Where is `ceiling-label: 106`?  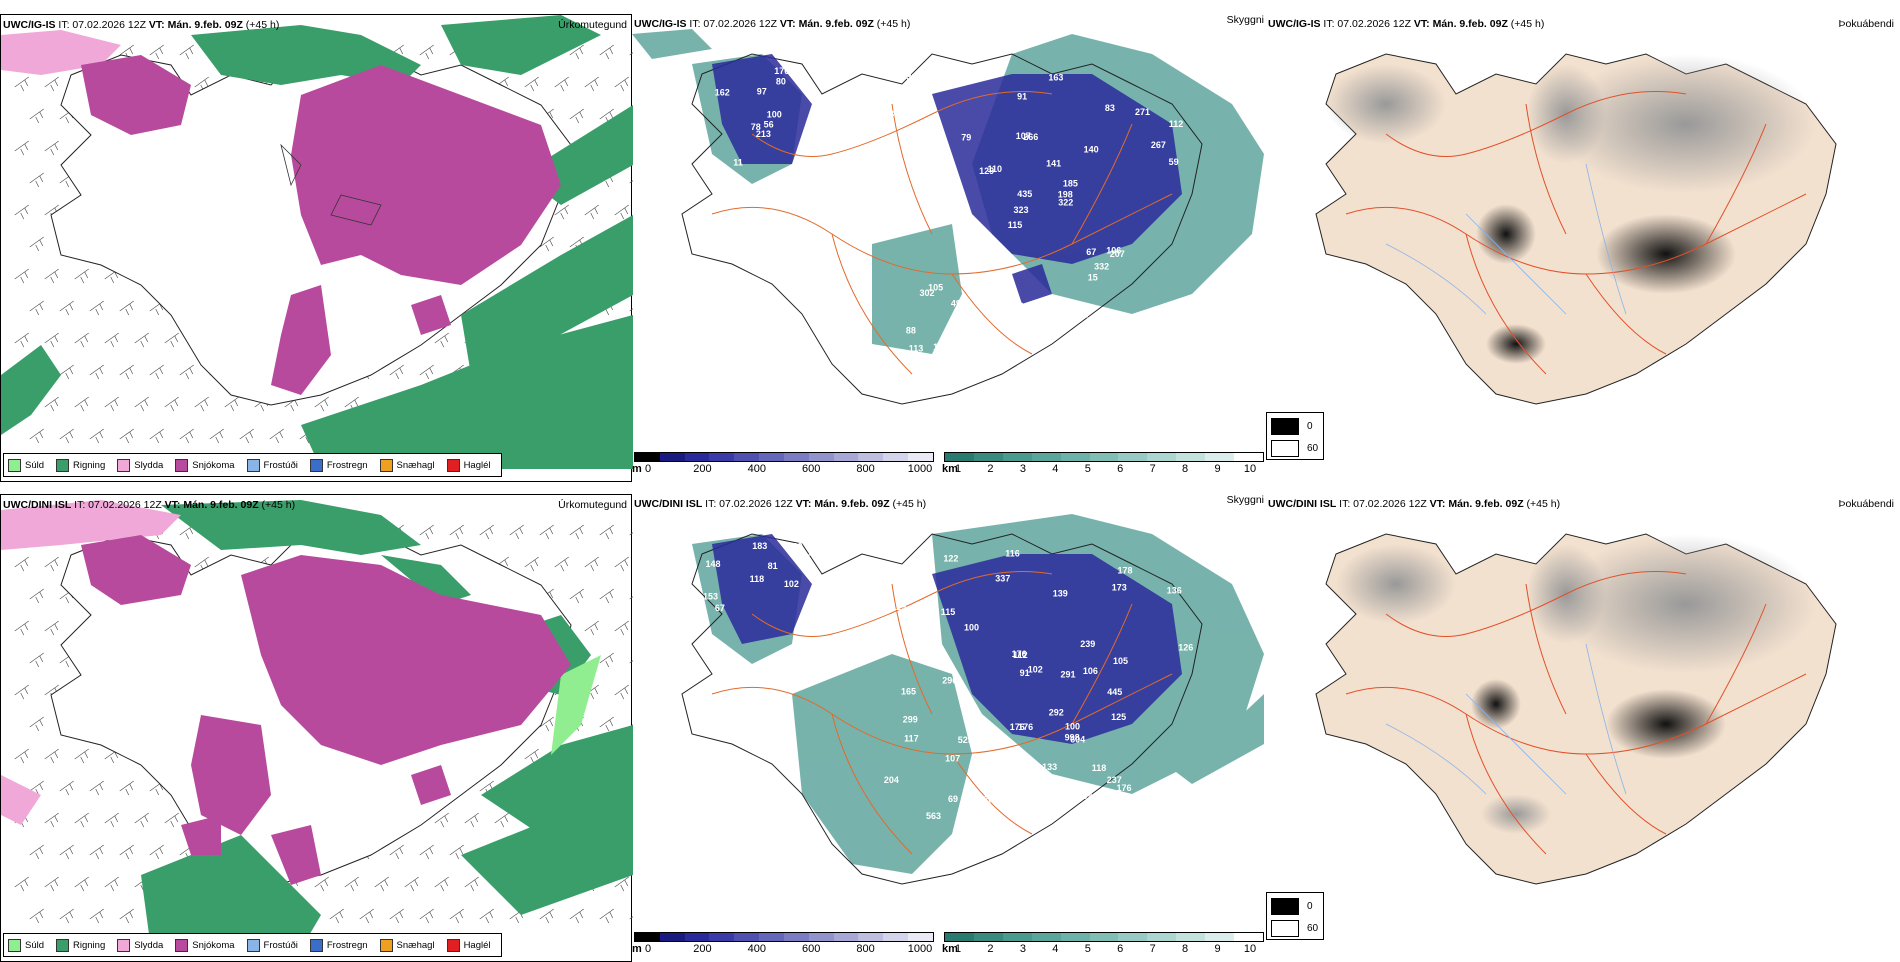
ceiling-label: 106 is located at coordinates (1113, 250).